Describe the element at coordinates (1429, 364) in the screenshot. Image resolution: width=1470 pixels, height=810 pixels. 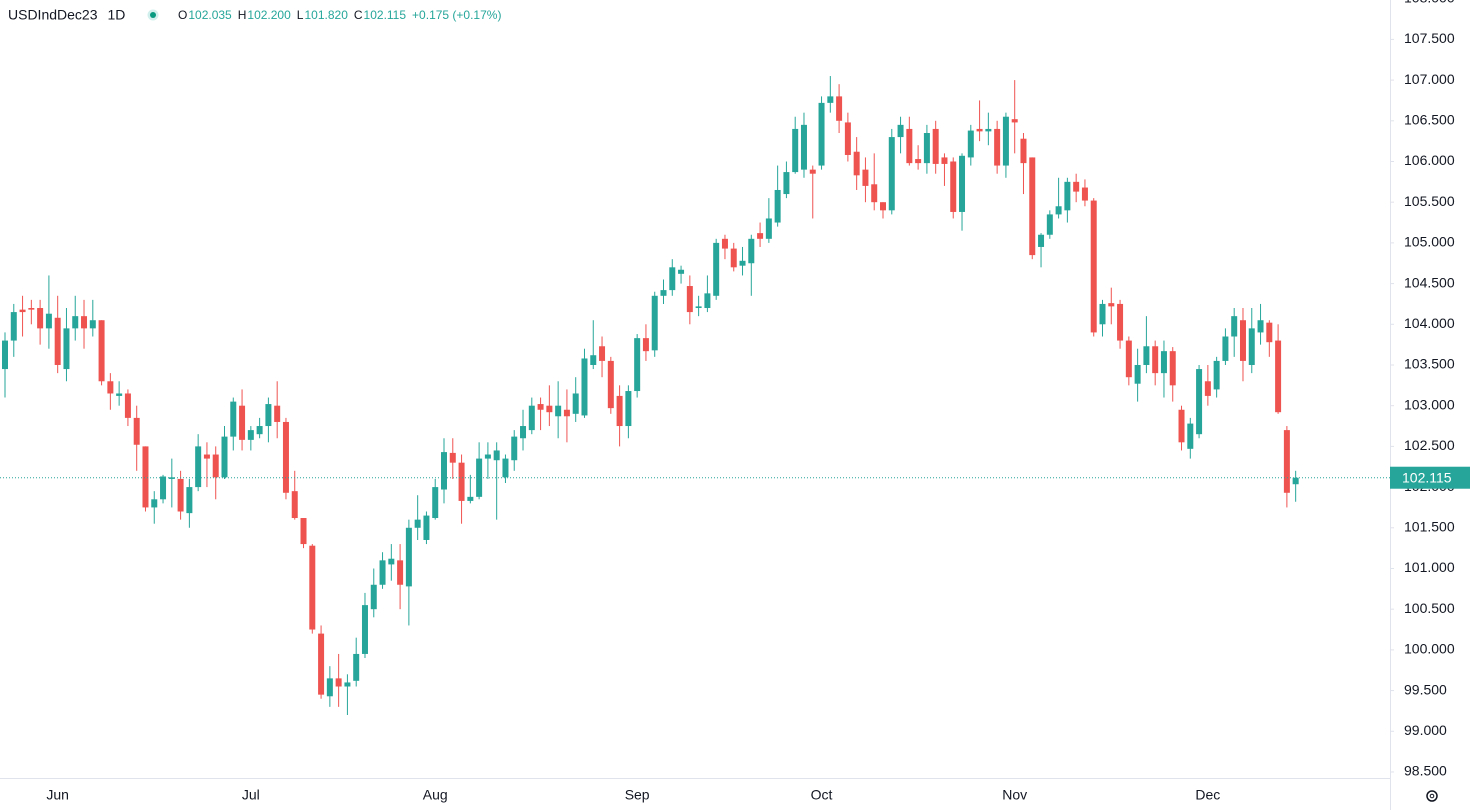
I see `y-tick-label: 103.500` at that location.